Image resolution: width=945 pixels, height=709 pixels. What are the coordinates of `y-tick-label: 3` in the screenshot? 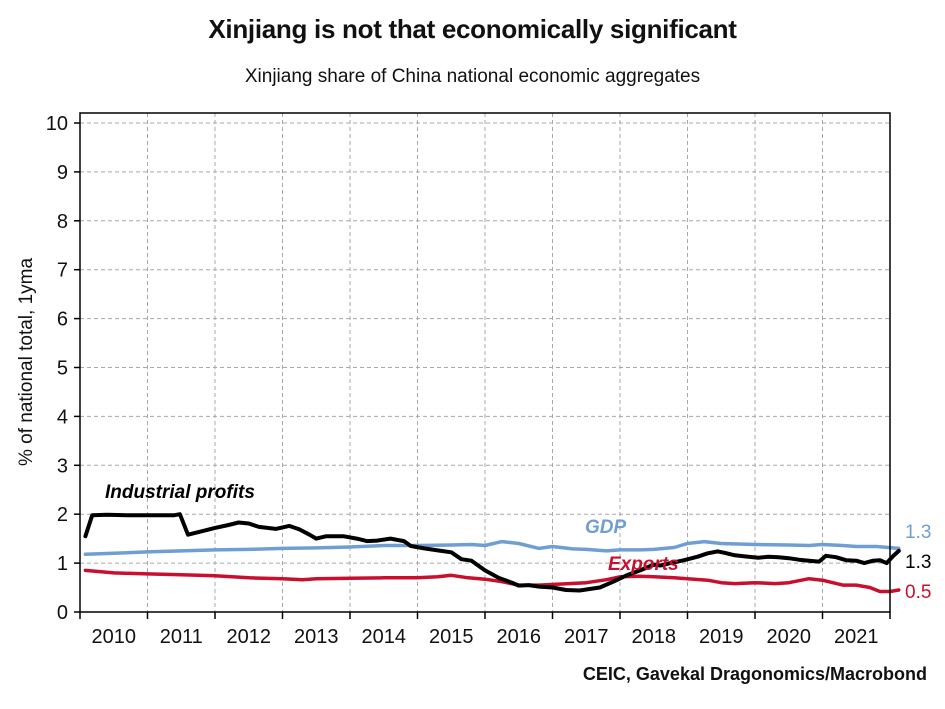 It's located at (62, 466).